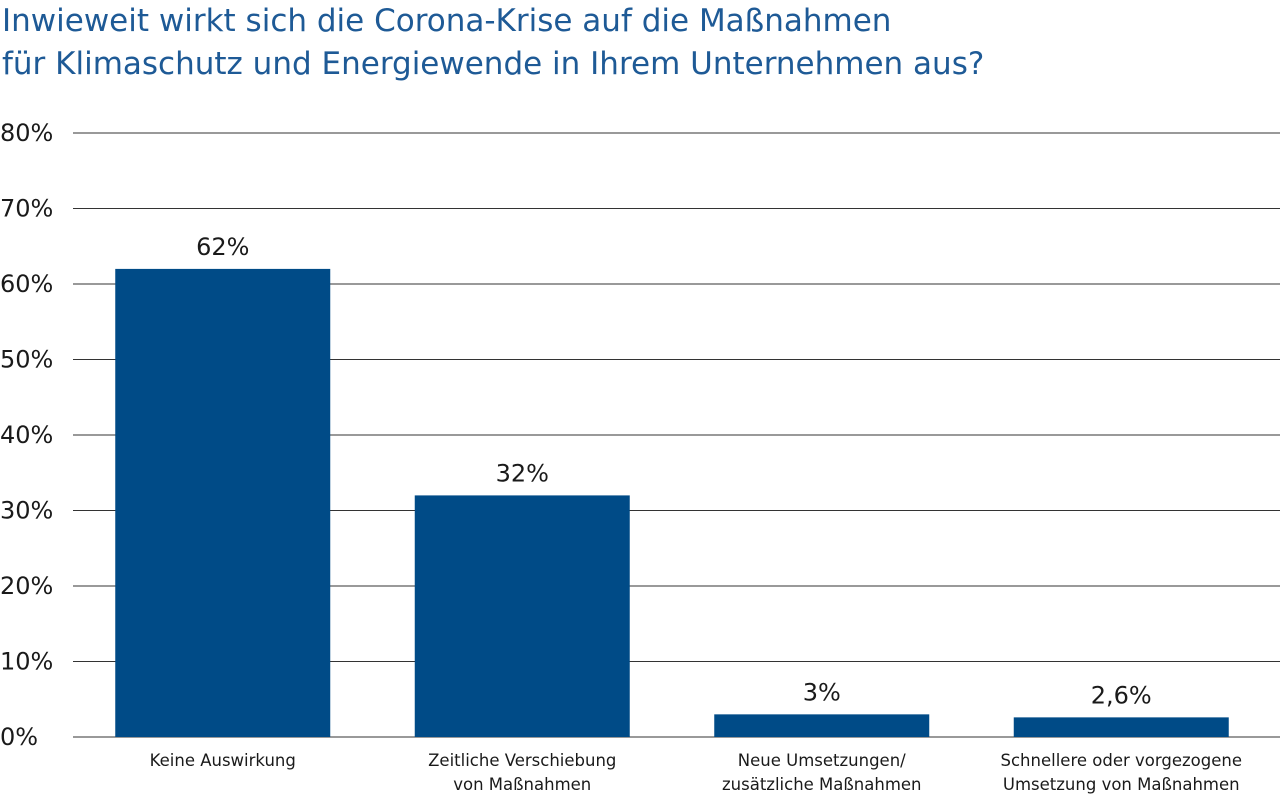  Describe the element at coordinates (26, 662) in the screenshot. I see `y-tick-label: 10%` at that location.